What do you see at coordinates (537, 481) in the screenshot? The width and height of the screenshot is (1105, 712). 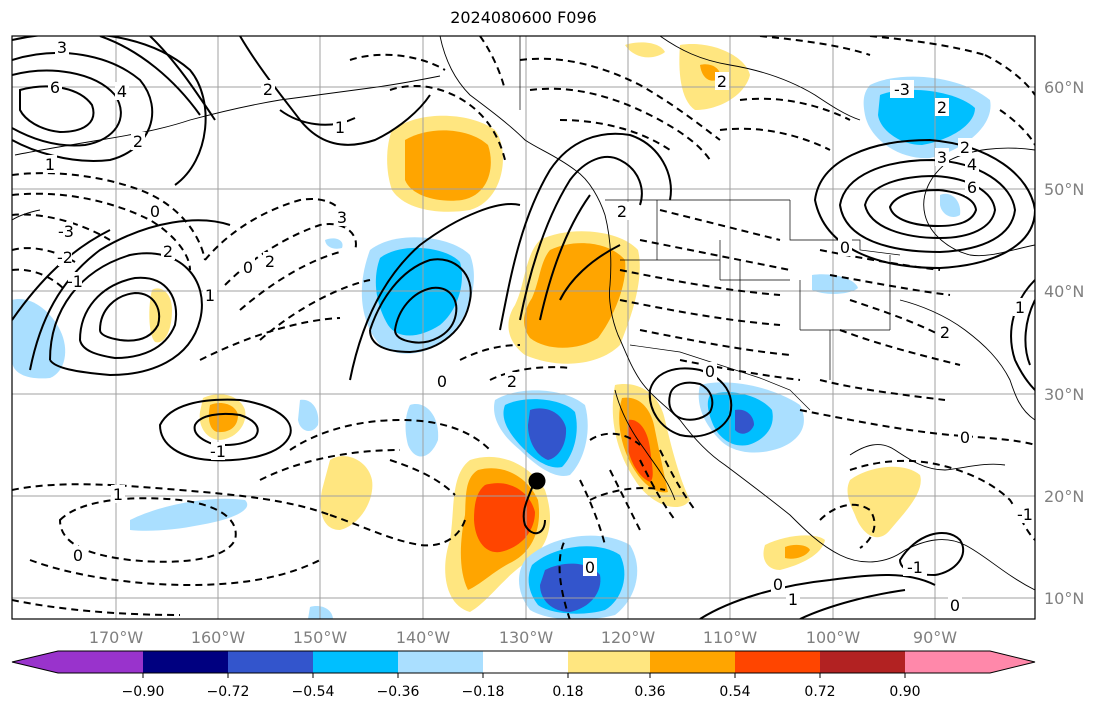 I see `storm-center-marker` at bounding box center [537, 481].